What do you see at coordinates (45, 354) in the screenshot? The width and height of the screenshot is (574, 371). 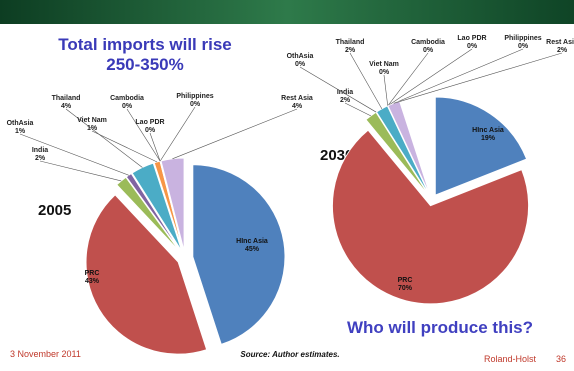 I see `footer-date: 3 November 2011` at bounding box center [45, 354].